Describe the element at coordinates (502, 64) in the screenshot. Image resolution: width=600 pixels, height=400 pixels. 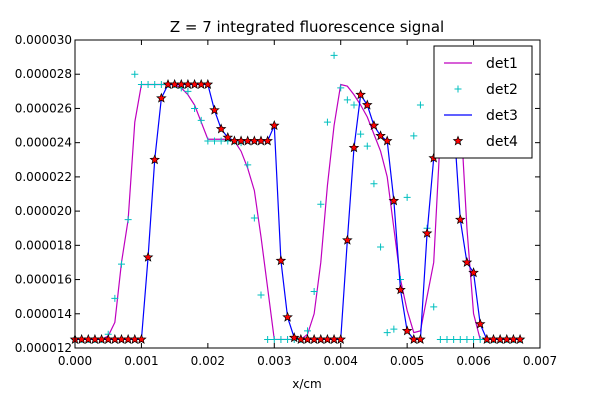
I see `legend-label-det1: det1` at that location.